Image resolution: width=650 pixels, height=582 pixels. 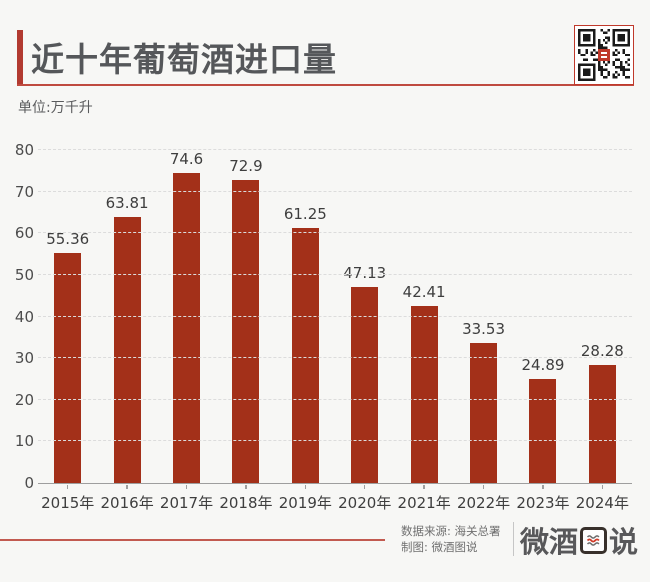 What do you see at coordinates (246, 487) in the screenshot?
I see `x-tick-2018年` at bounding box center [246, 487].